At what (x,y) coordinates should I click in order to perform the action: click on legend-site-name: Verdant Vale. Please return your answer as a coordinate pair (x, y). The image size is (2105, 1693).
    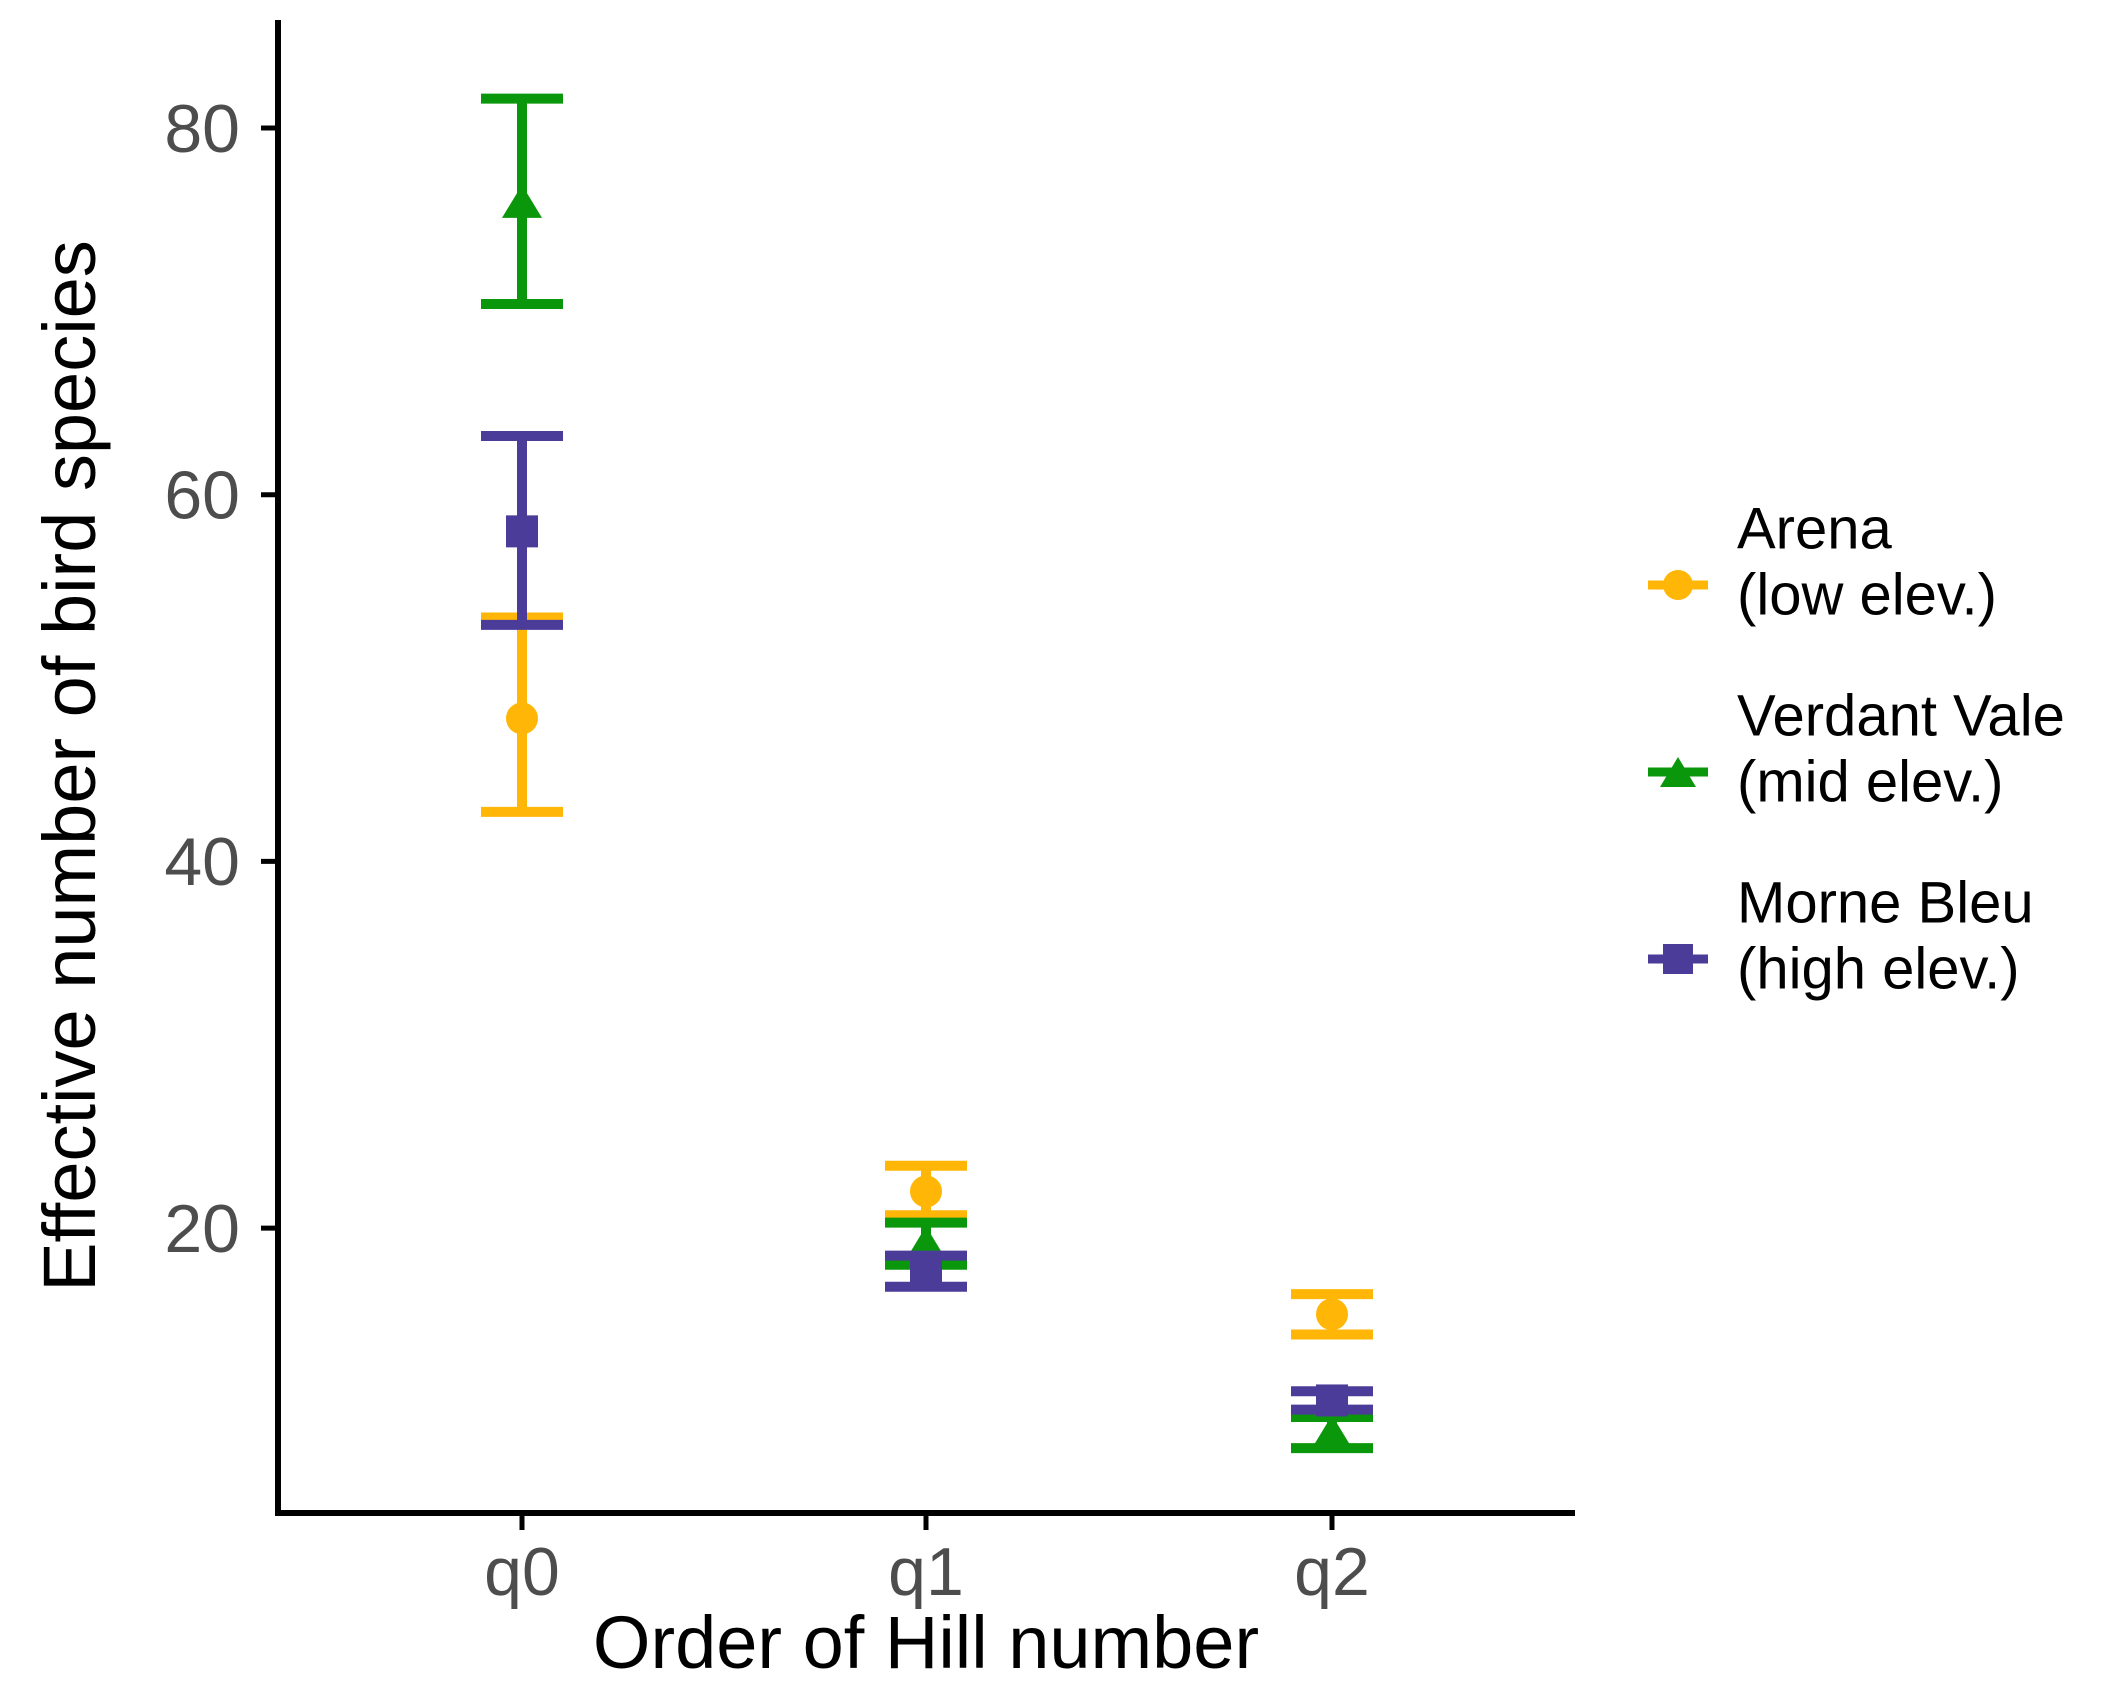
    Looking at the image, I should click on (1901, 715).